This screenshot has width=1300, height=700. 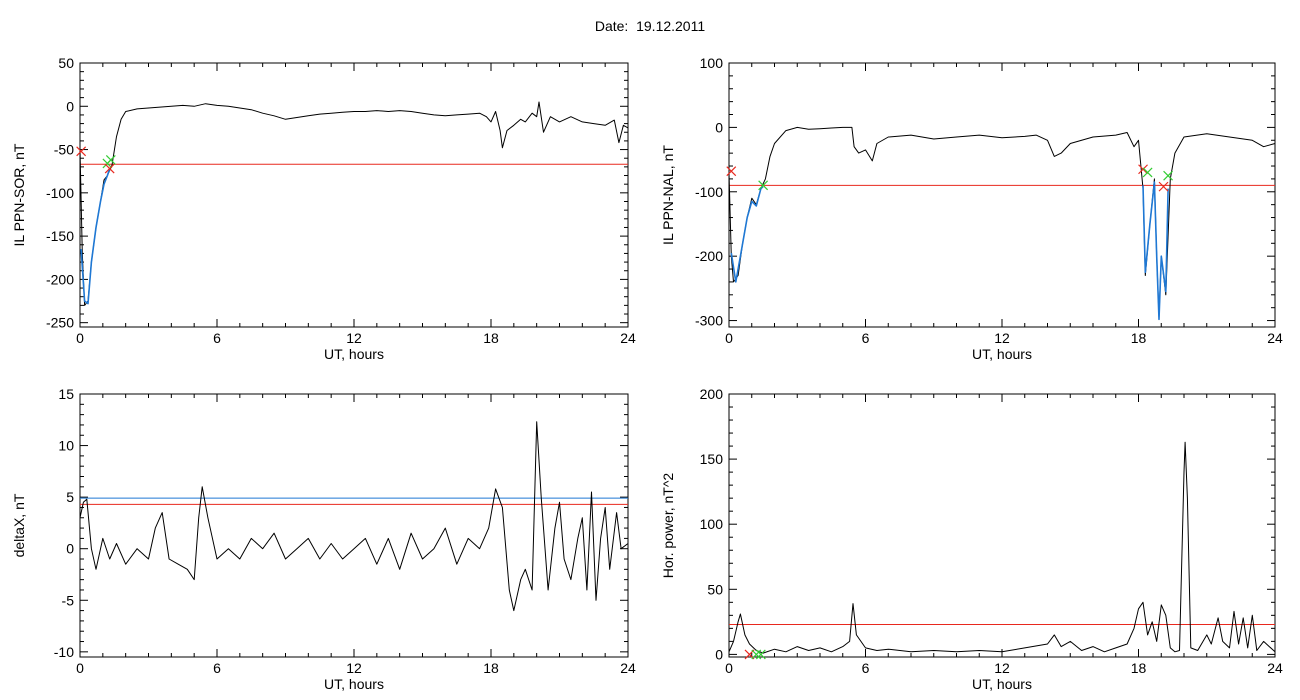 I want to click on y-tick-label: 10, so click(x=66, y=446).